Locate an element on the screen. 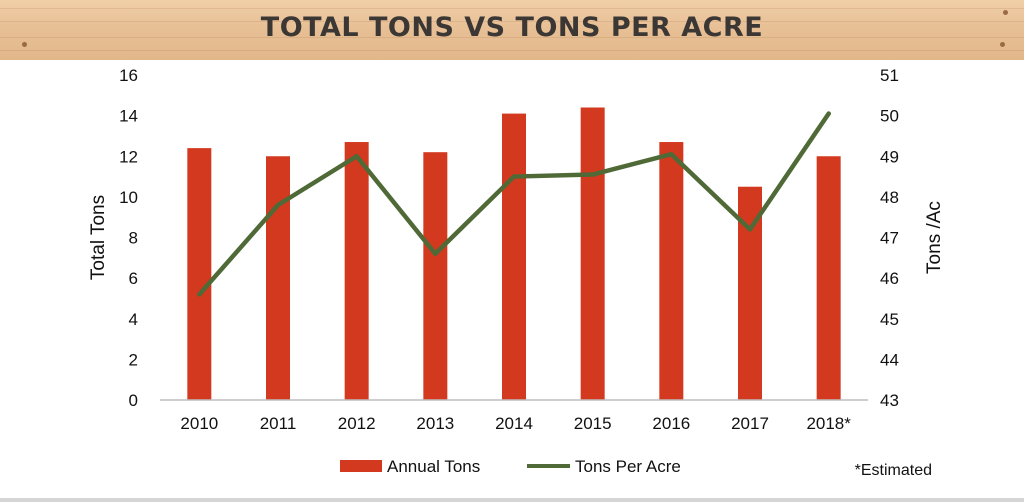 The height and width of the screenshot is (502, 1024). x-axis-ticks: 2010 2011 2012 2013 2014 2015 2016 2017 2018* is located at coordinates (515, 423).